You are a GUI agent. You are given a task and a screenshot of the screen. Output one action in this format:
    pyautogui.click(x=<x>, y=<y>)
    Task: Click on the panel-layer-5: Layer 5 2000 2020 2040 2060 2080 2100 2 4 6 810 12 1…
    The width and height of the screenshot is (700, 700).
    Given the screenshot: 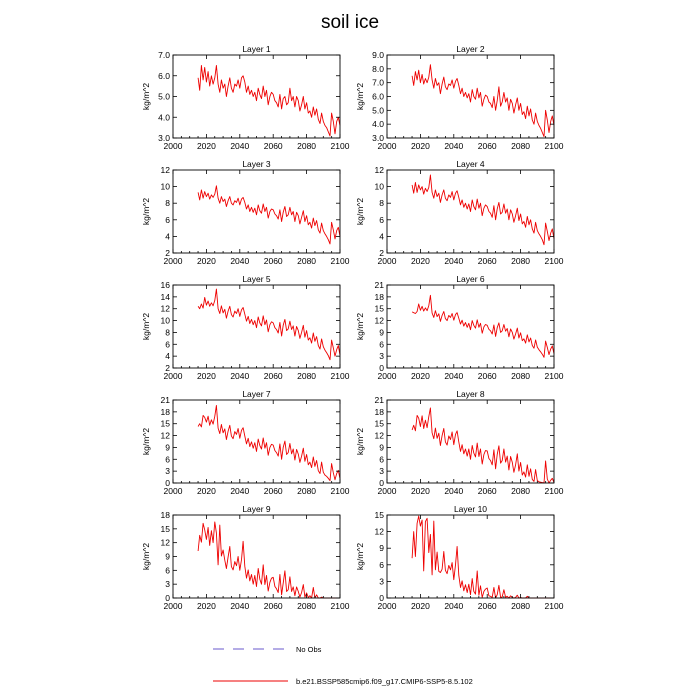 What is the action you would take?
    pyautogui.click(x=245, y=327)
    